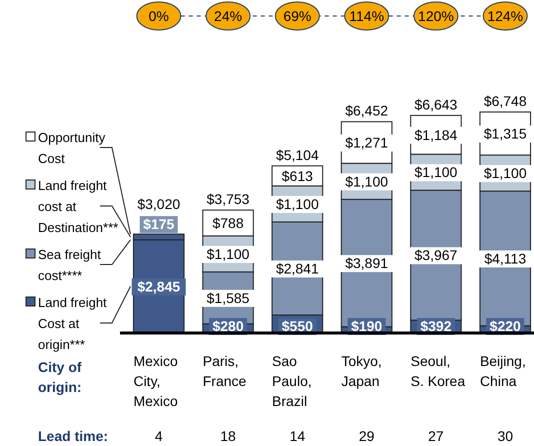 The image size is (534, 446). Describe the element at coordinates (438, 371) in the screenshot. I see `x-tick-label: Seoul, S. Korea` at that location.